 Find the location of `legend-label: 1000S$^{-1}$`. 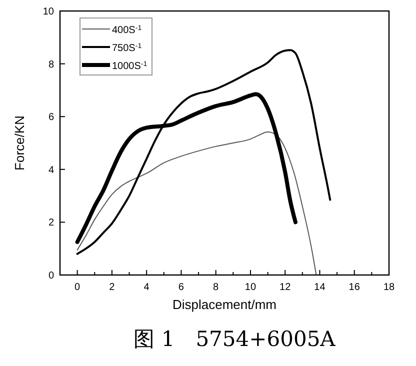

legend-label: 1000S$^{-1}$ is located at coordinates (130, 66).